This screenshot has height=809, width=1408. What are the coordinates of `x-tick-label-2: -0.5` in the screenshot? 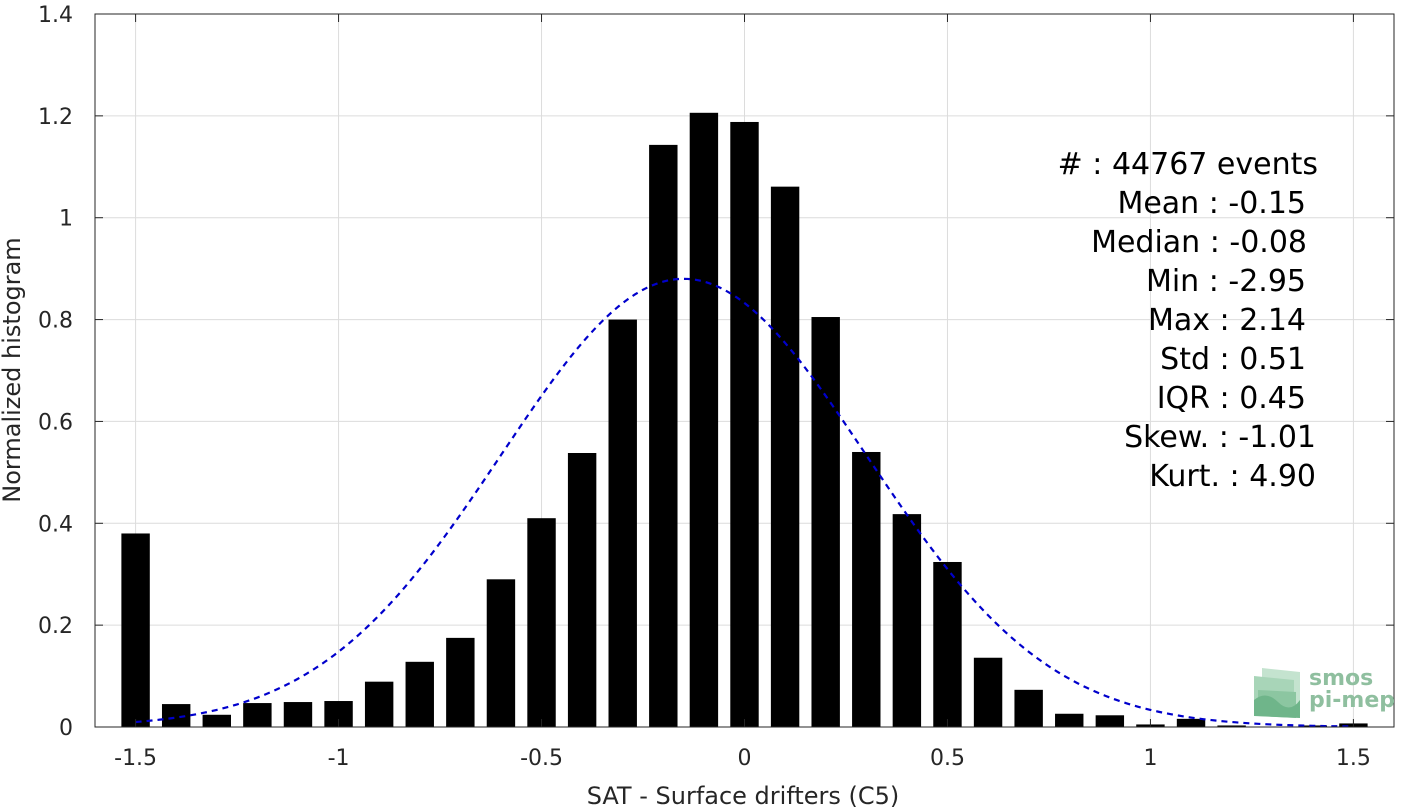 It's located at (541, 758).